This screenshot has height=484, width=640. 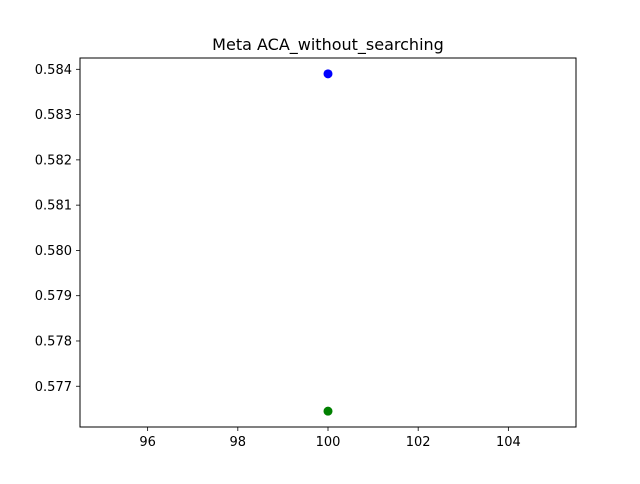 I want to click on y-tick-label: 0.577, so click(x=53, y=387).